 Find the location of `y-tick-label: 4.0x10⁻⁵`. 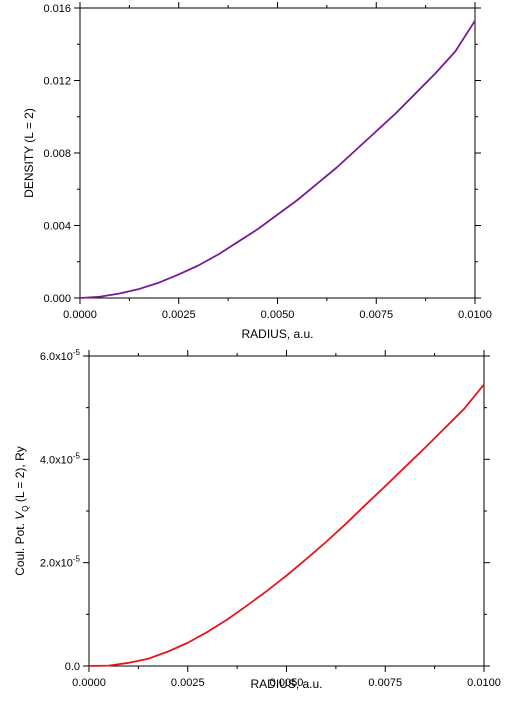

y-tick-label: 4.0x10⁻⁵ is located at coordinates (60, 458).